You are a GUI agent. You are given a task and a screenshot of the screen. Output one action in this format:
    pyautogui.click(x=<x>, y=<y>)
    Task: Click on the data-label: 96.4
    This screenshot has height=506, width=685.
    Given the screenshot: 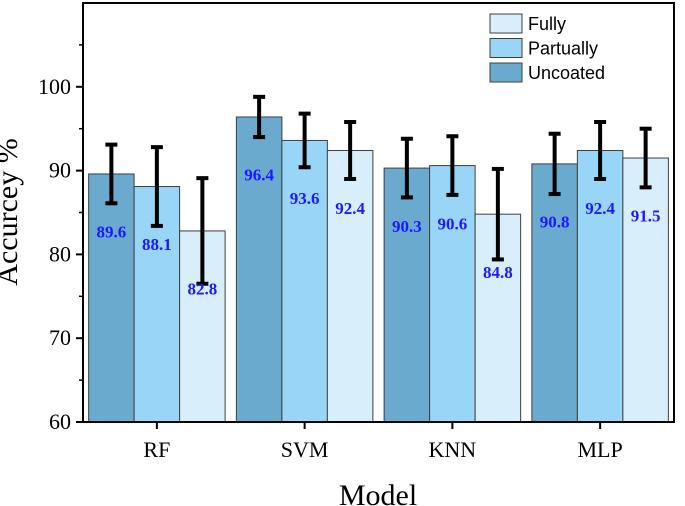 What is the action you would take?
    pyautogui.click(x=259, y=175)
    